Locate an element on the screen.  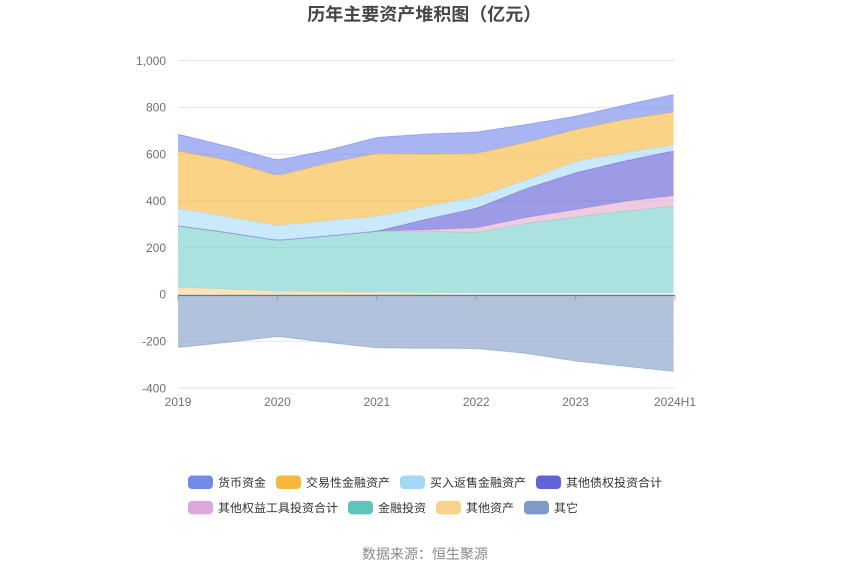
svg-text: 400 is located at coordinates (156, 201).